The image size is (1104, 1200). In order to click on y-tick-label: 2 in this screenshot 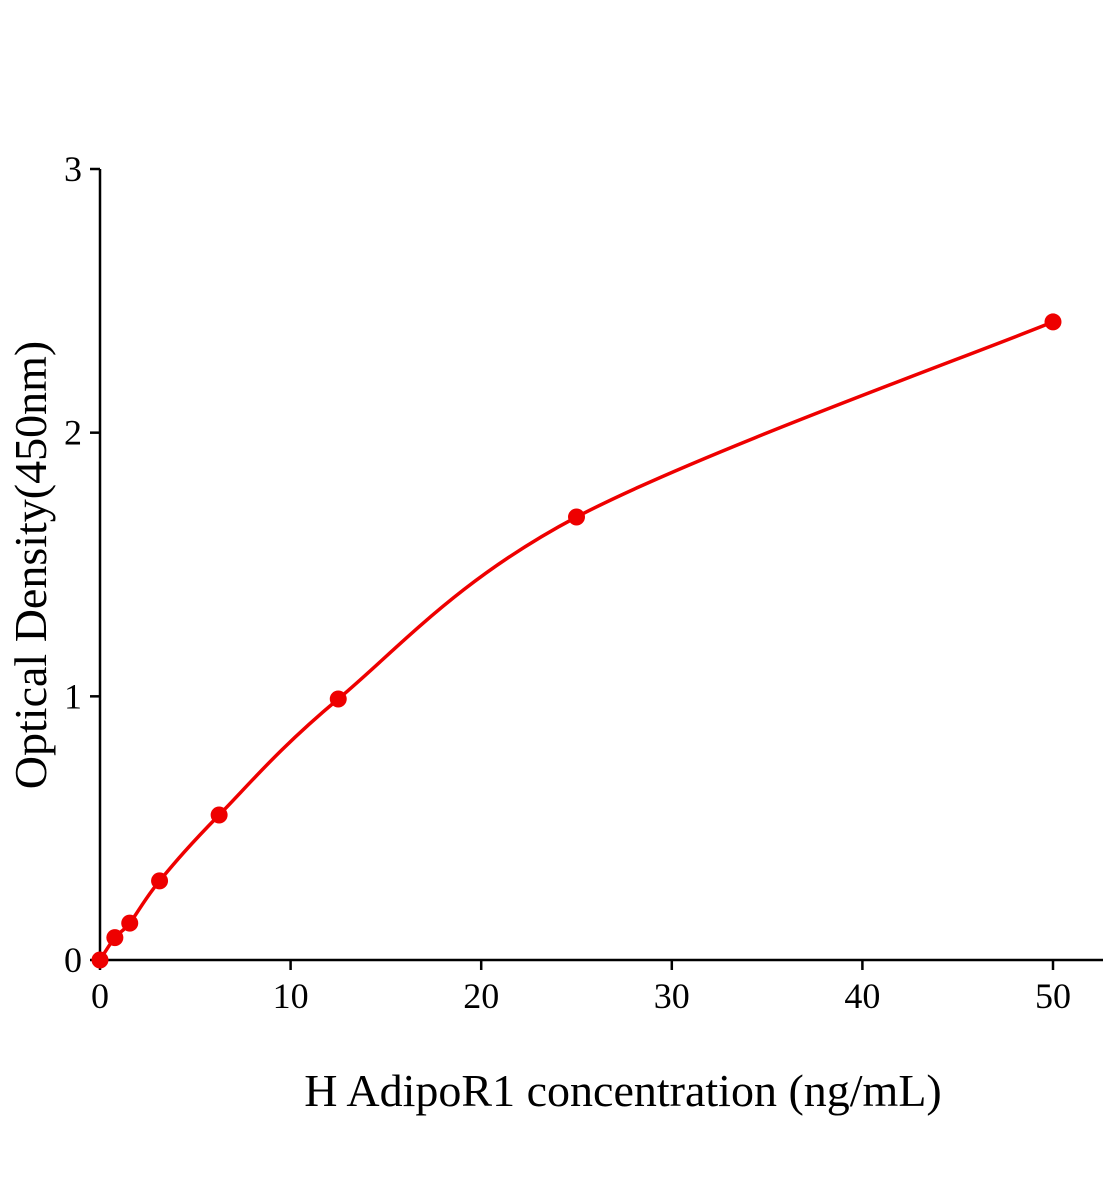, I will do `click(73, 433)`.